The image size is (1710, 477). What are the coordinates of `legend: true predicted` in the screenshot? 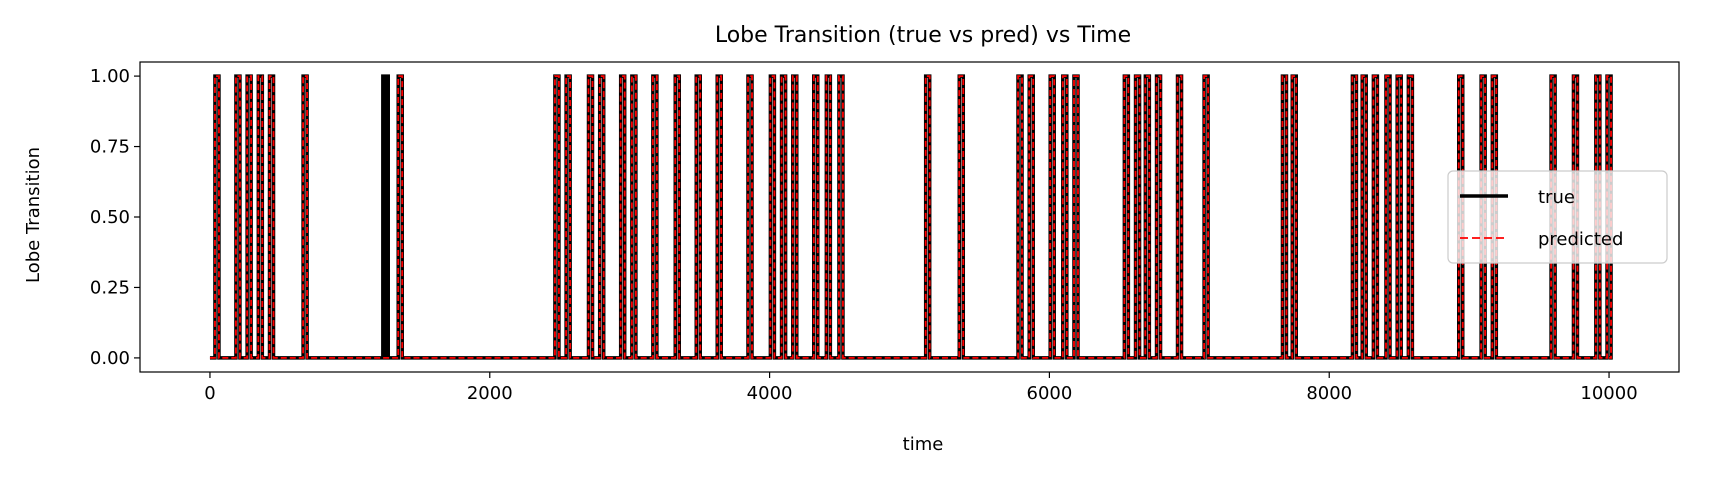 It's located at (1557, 217).